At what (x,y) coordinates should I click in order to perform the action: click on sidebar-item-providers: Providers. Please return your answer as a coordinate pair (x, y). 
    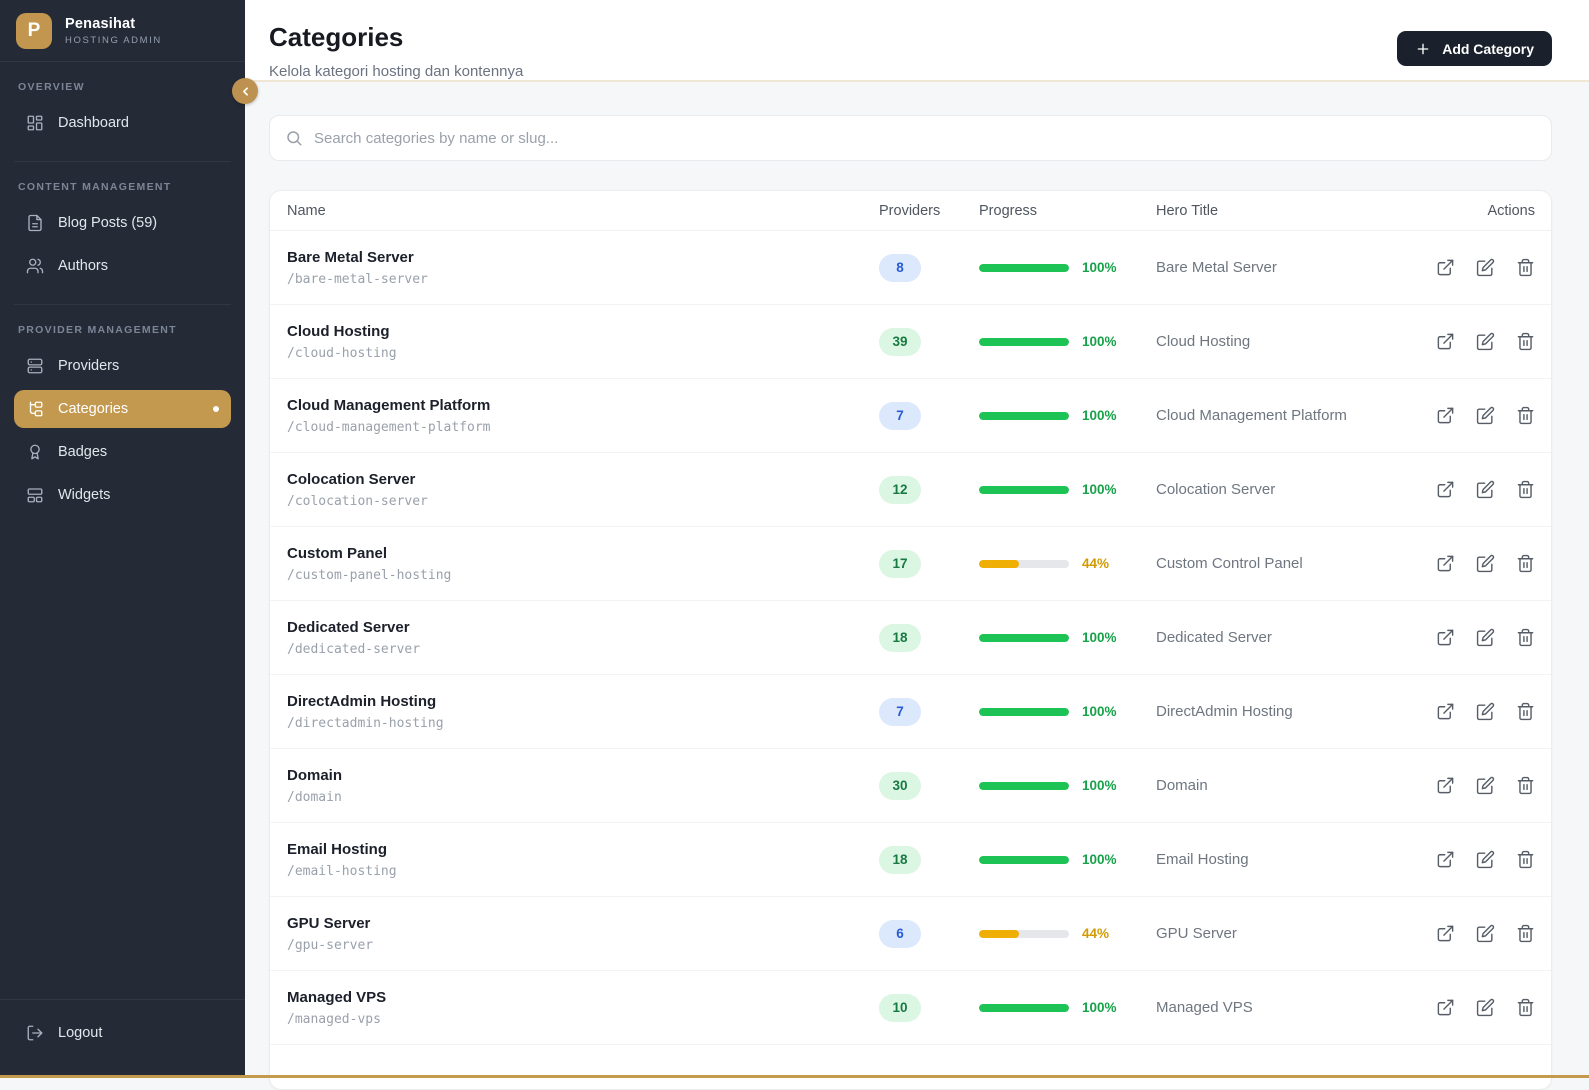
    Looking at the image, I should click on (122, 366).